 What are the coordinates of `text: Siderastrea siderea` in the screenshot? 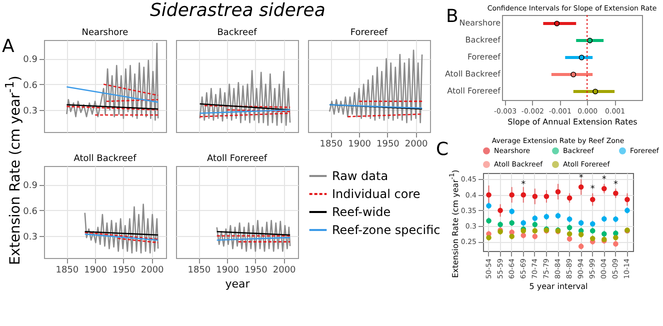 It's located at (238, 10).